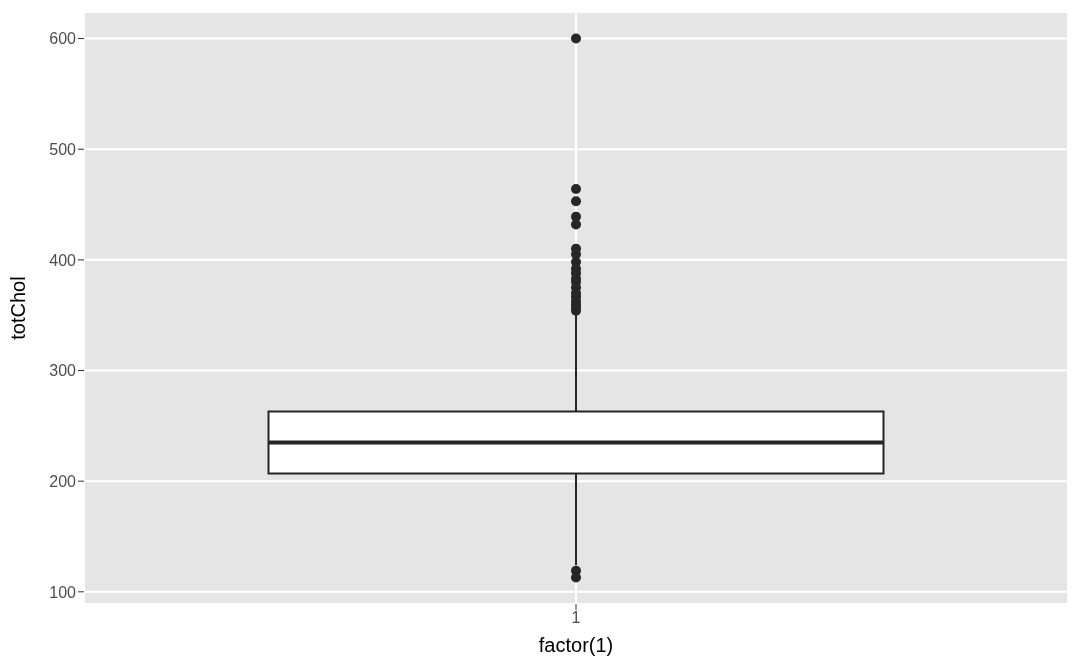 The image size is (1080, 667). What do you see at coordinates (63, 260) in the screenshot?
I see `y-tick-label: 400` at bounding box center [63, 260].